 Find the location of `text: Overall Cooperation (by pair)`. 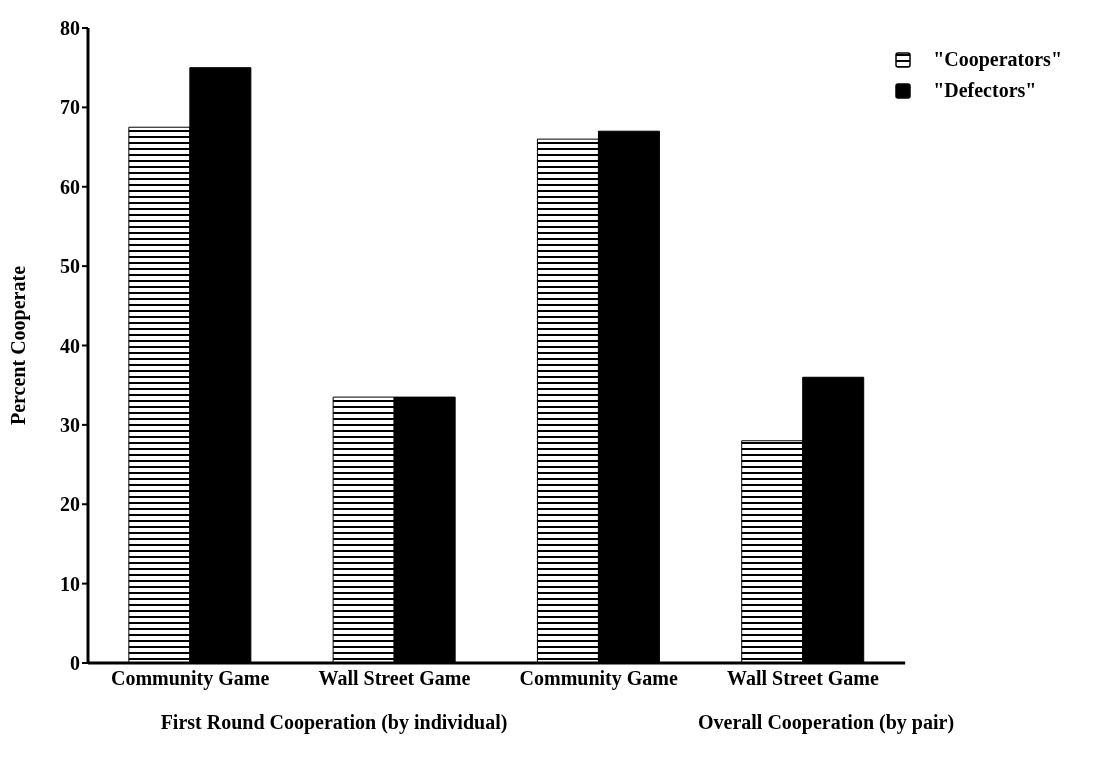

text: Overall Cooperation (by pair) is located at coordinates (826, 722).